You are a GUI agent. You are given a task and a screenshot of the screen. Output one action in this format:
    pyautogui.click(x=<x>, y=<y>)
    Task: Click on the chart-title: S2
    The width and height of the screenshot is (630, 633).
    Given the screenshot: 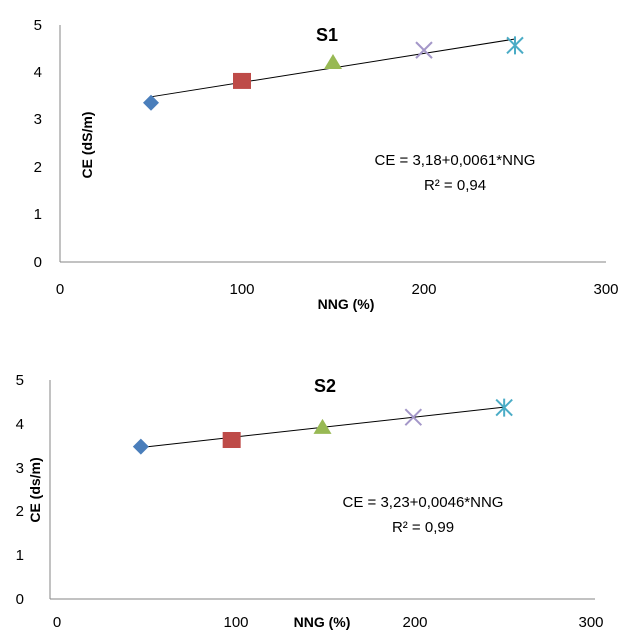 What is the action you would take?
    pyautogui.click(x=325, y=386)
    